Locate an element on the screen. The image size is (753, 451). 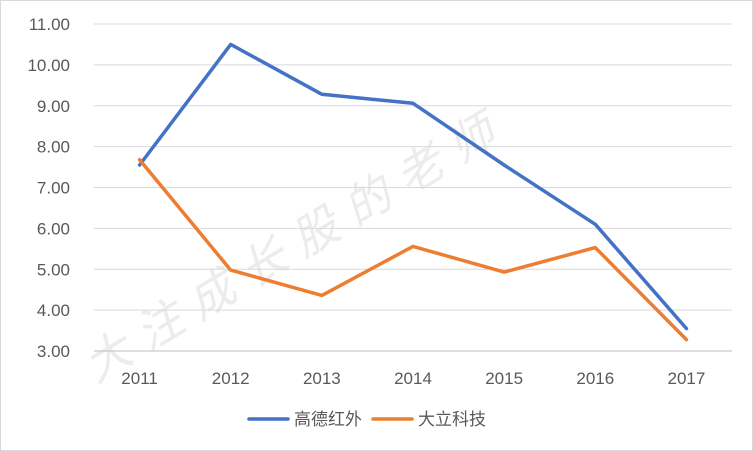
y-tick-label: 4.00 is located at coordinates (53, 310).